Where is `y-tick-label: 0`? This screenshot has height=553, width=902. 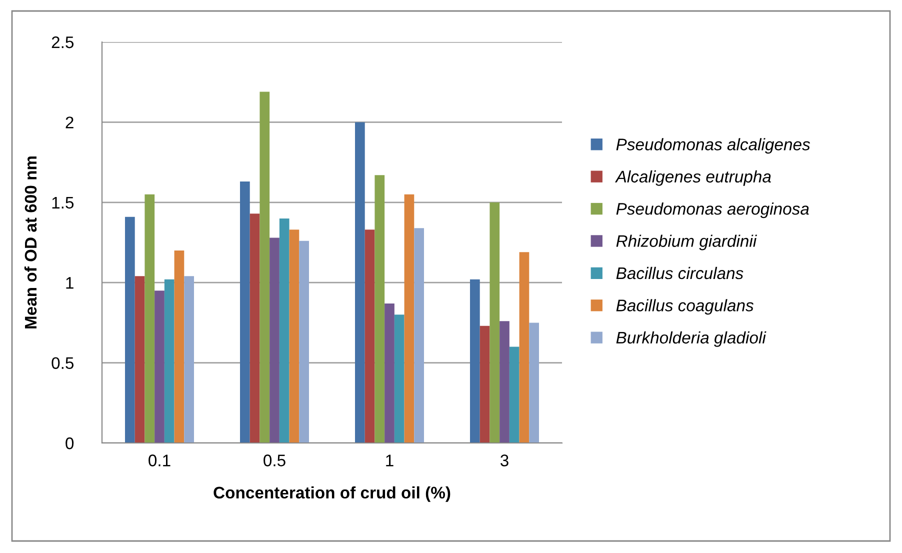 y-tick-label: 0 is located at coordinates (70, 443).